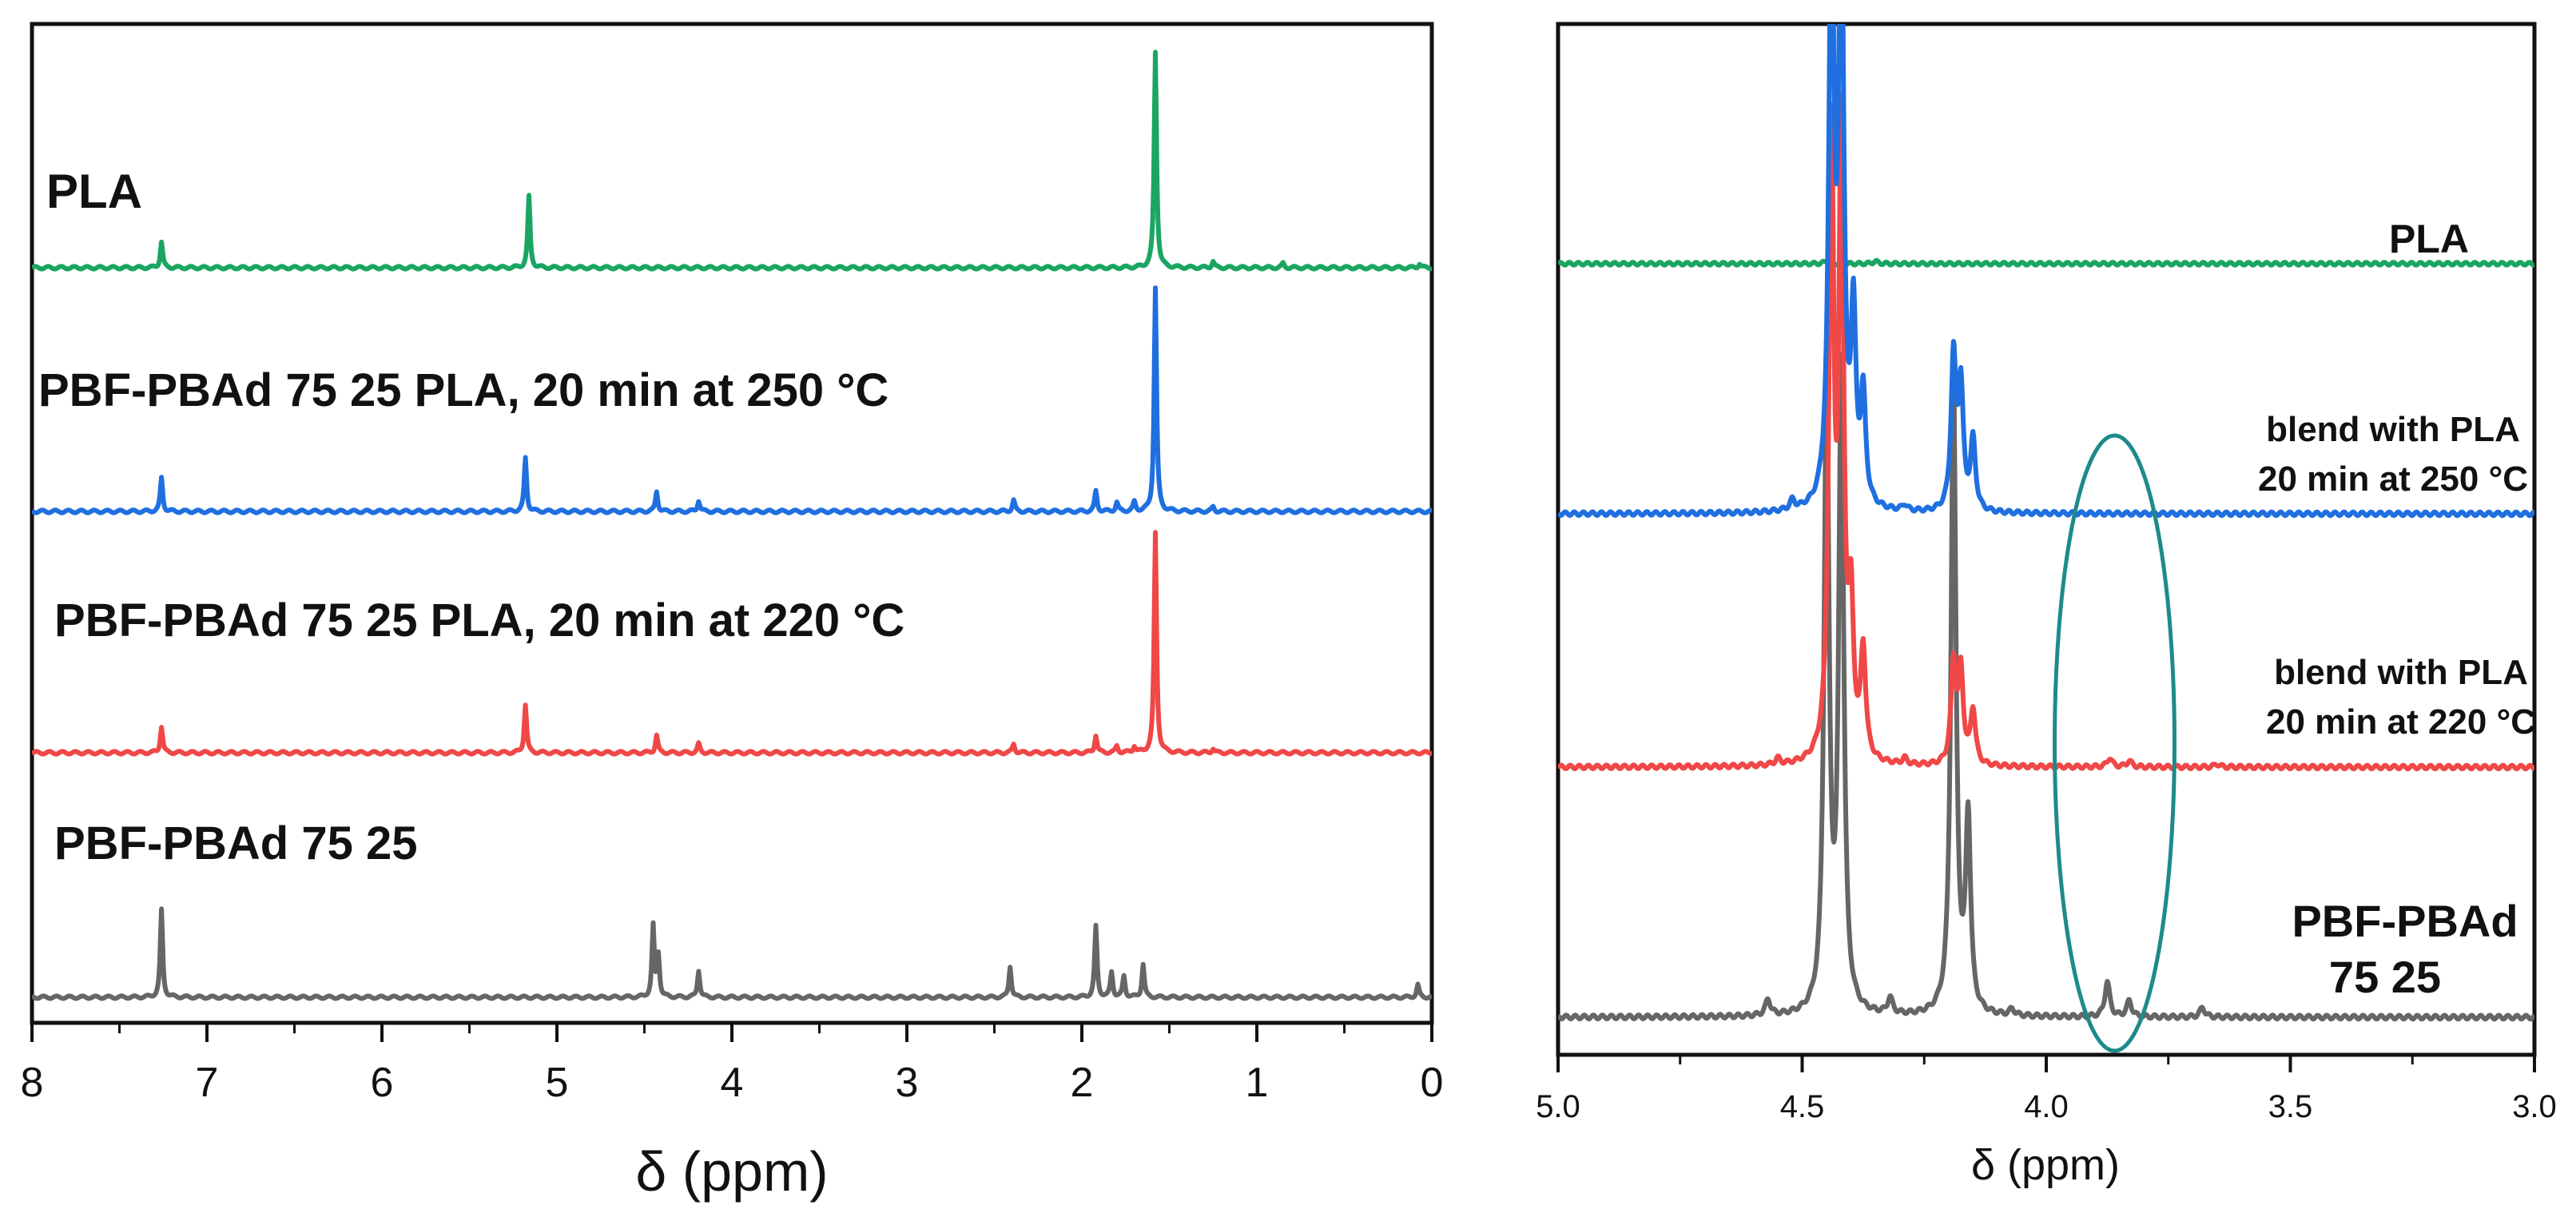 The width and height of the screenshot is (2576, 1229). Describe the element at coordinates (1432, 1083) in the screenshot. I see `x-tick-label: 0` at that location.